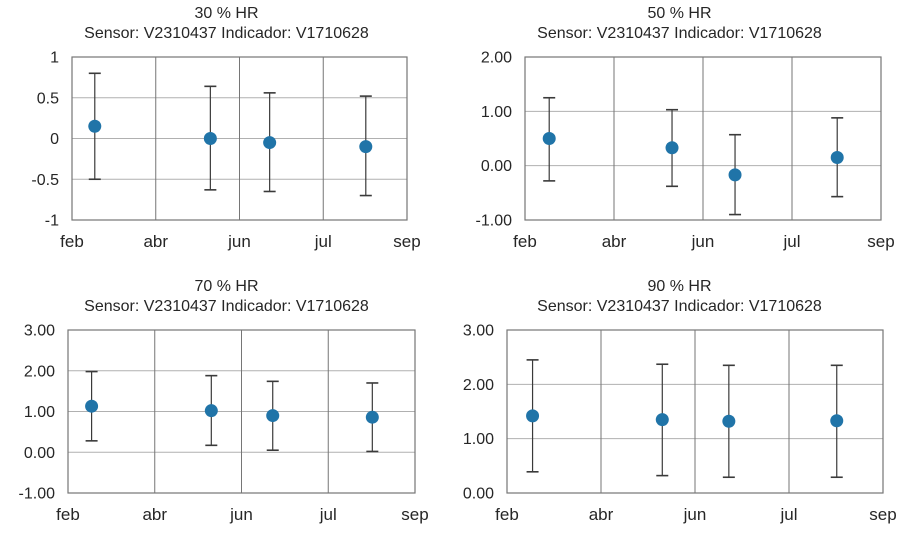  I want to click on chart-title: 30 % HR, so click(226, 13).